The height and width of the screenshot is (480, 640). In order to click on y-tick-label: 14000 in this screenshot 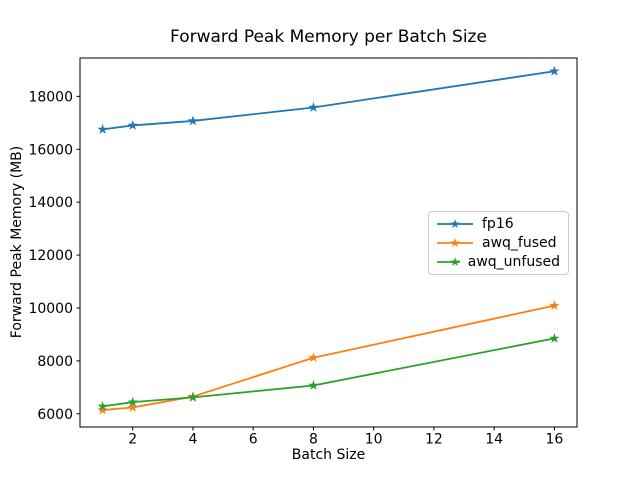, I will do `click(50, 203)`.